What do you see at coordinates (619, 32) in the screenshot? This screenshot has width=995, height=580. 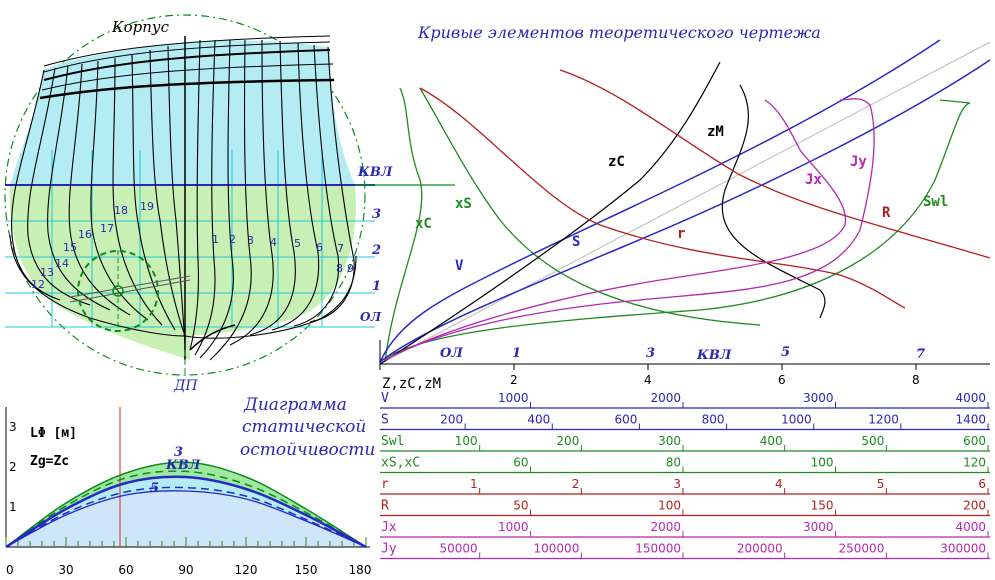 I see `curves-title: Кривые элементов теоретического чертежа` at bounding box center [619, 32].